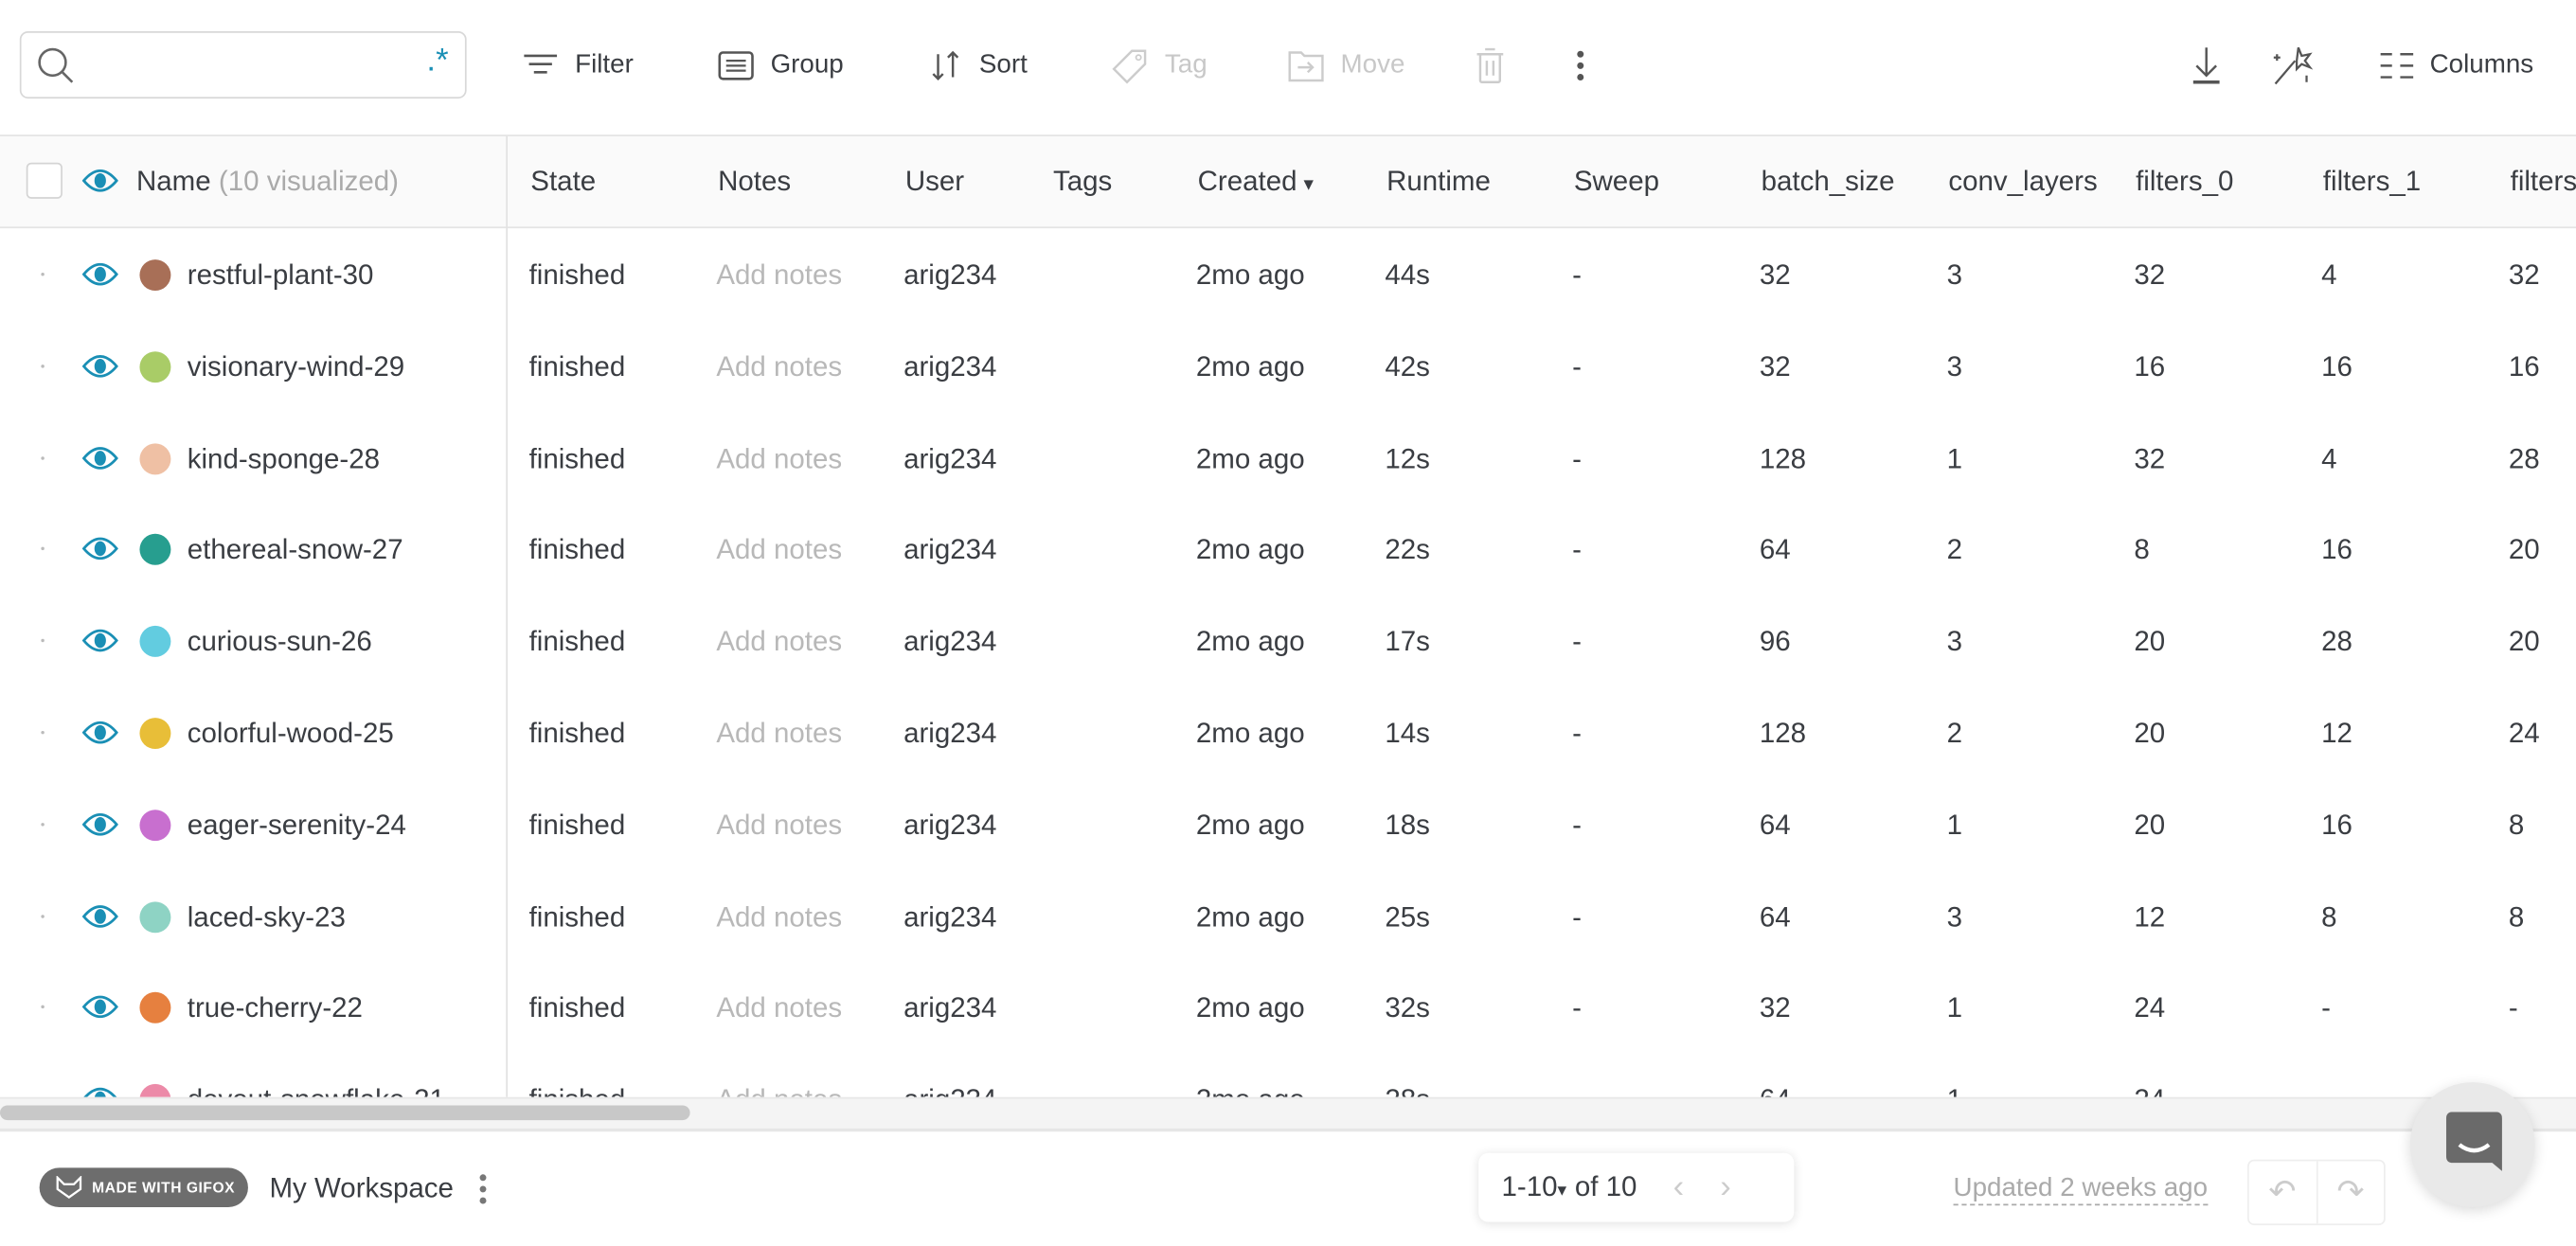  I want to click on move-button: Move, so click(1346, 66).